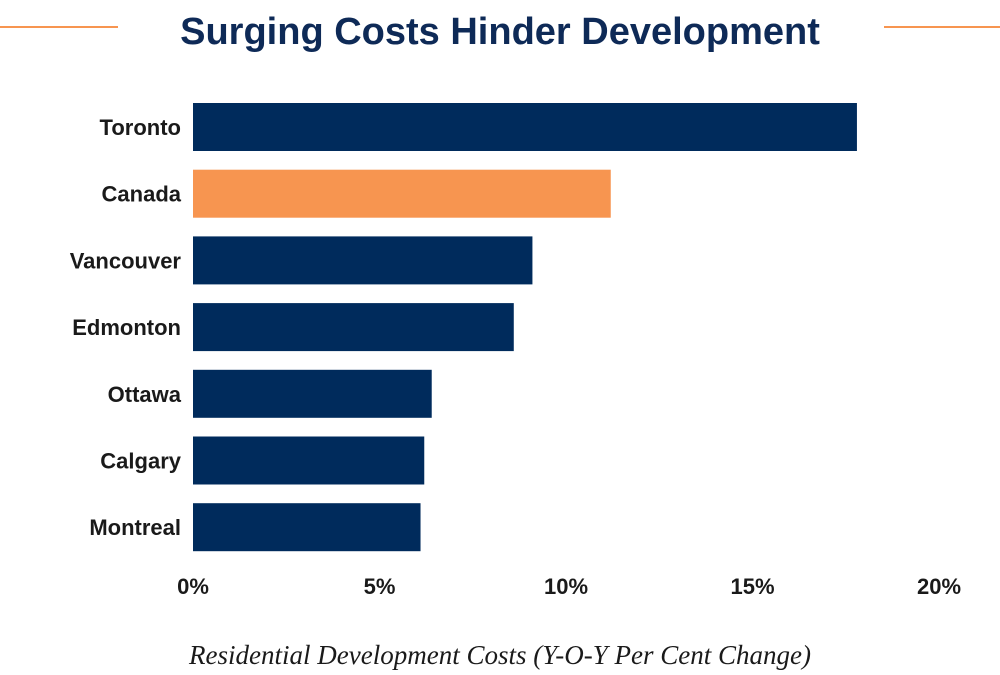 The height and width of the screenshot is (675, 1000). What do you see at coordinates (193, 586) in the screenshot?
I see `x-tick-label: 0%` at bounding box center [193, 586].